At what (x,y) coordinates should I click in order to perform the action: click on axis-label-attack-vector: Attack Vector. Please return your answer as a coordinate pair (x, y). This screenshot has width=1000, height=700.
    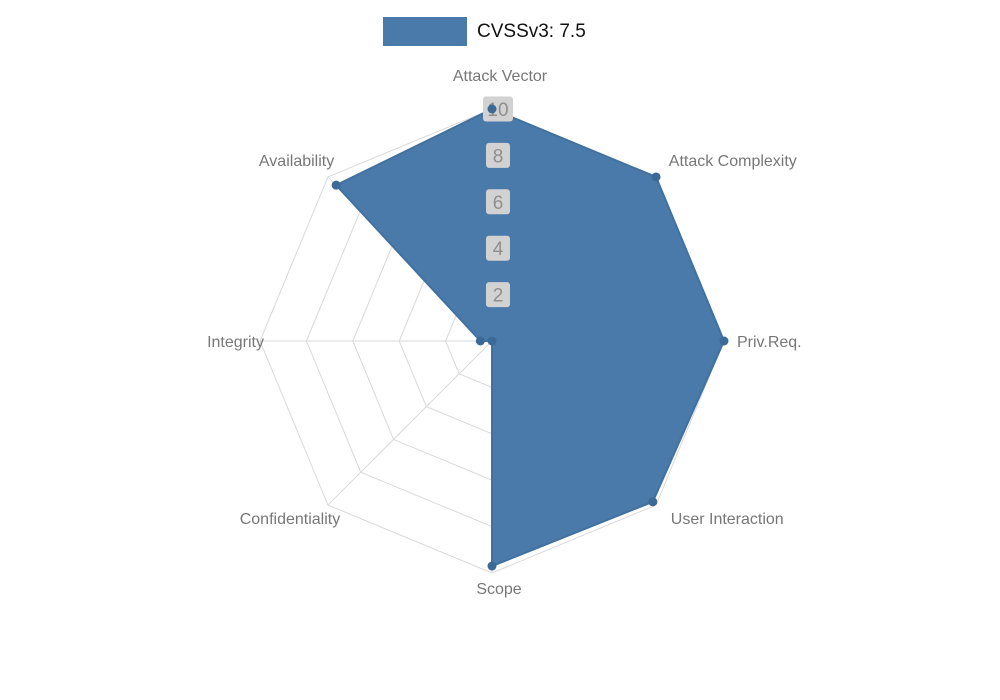
    Looking at the image, I should click on (500, 76).